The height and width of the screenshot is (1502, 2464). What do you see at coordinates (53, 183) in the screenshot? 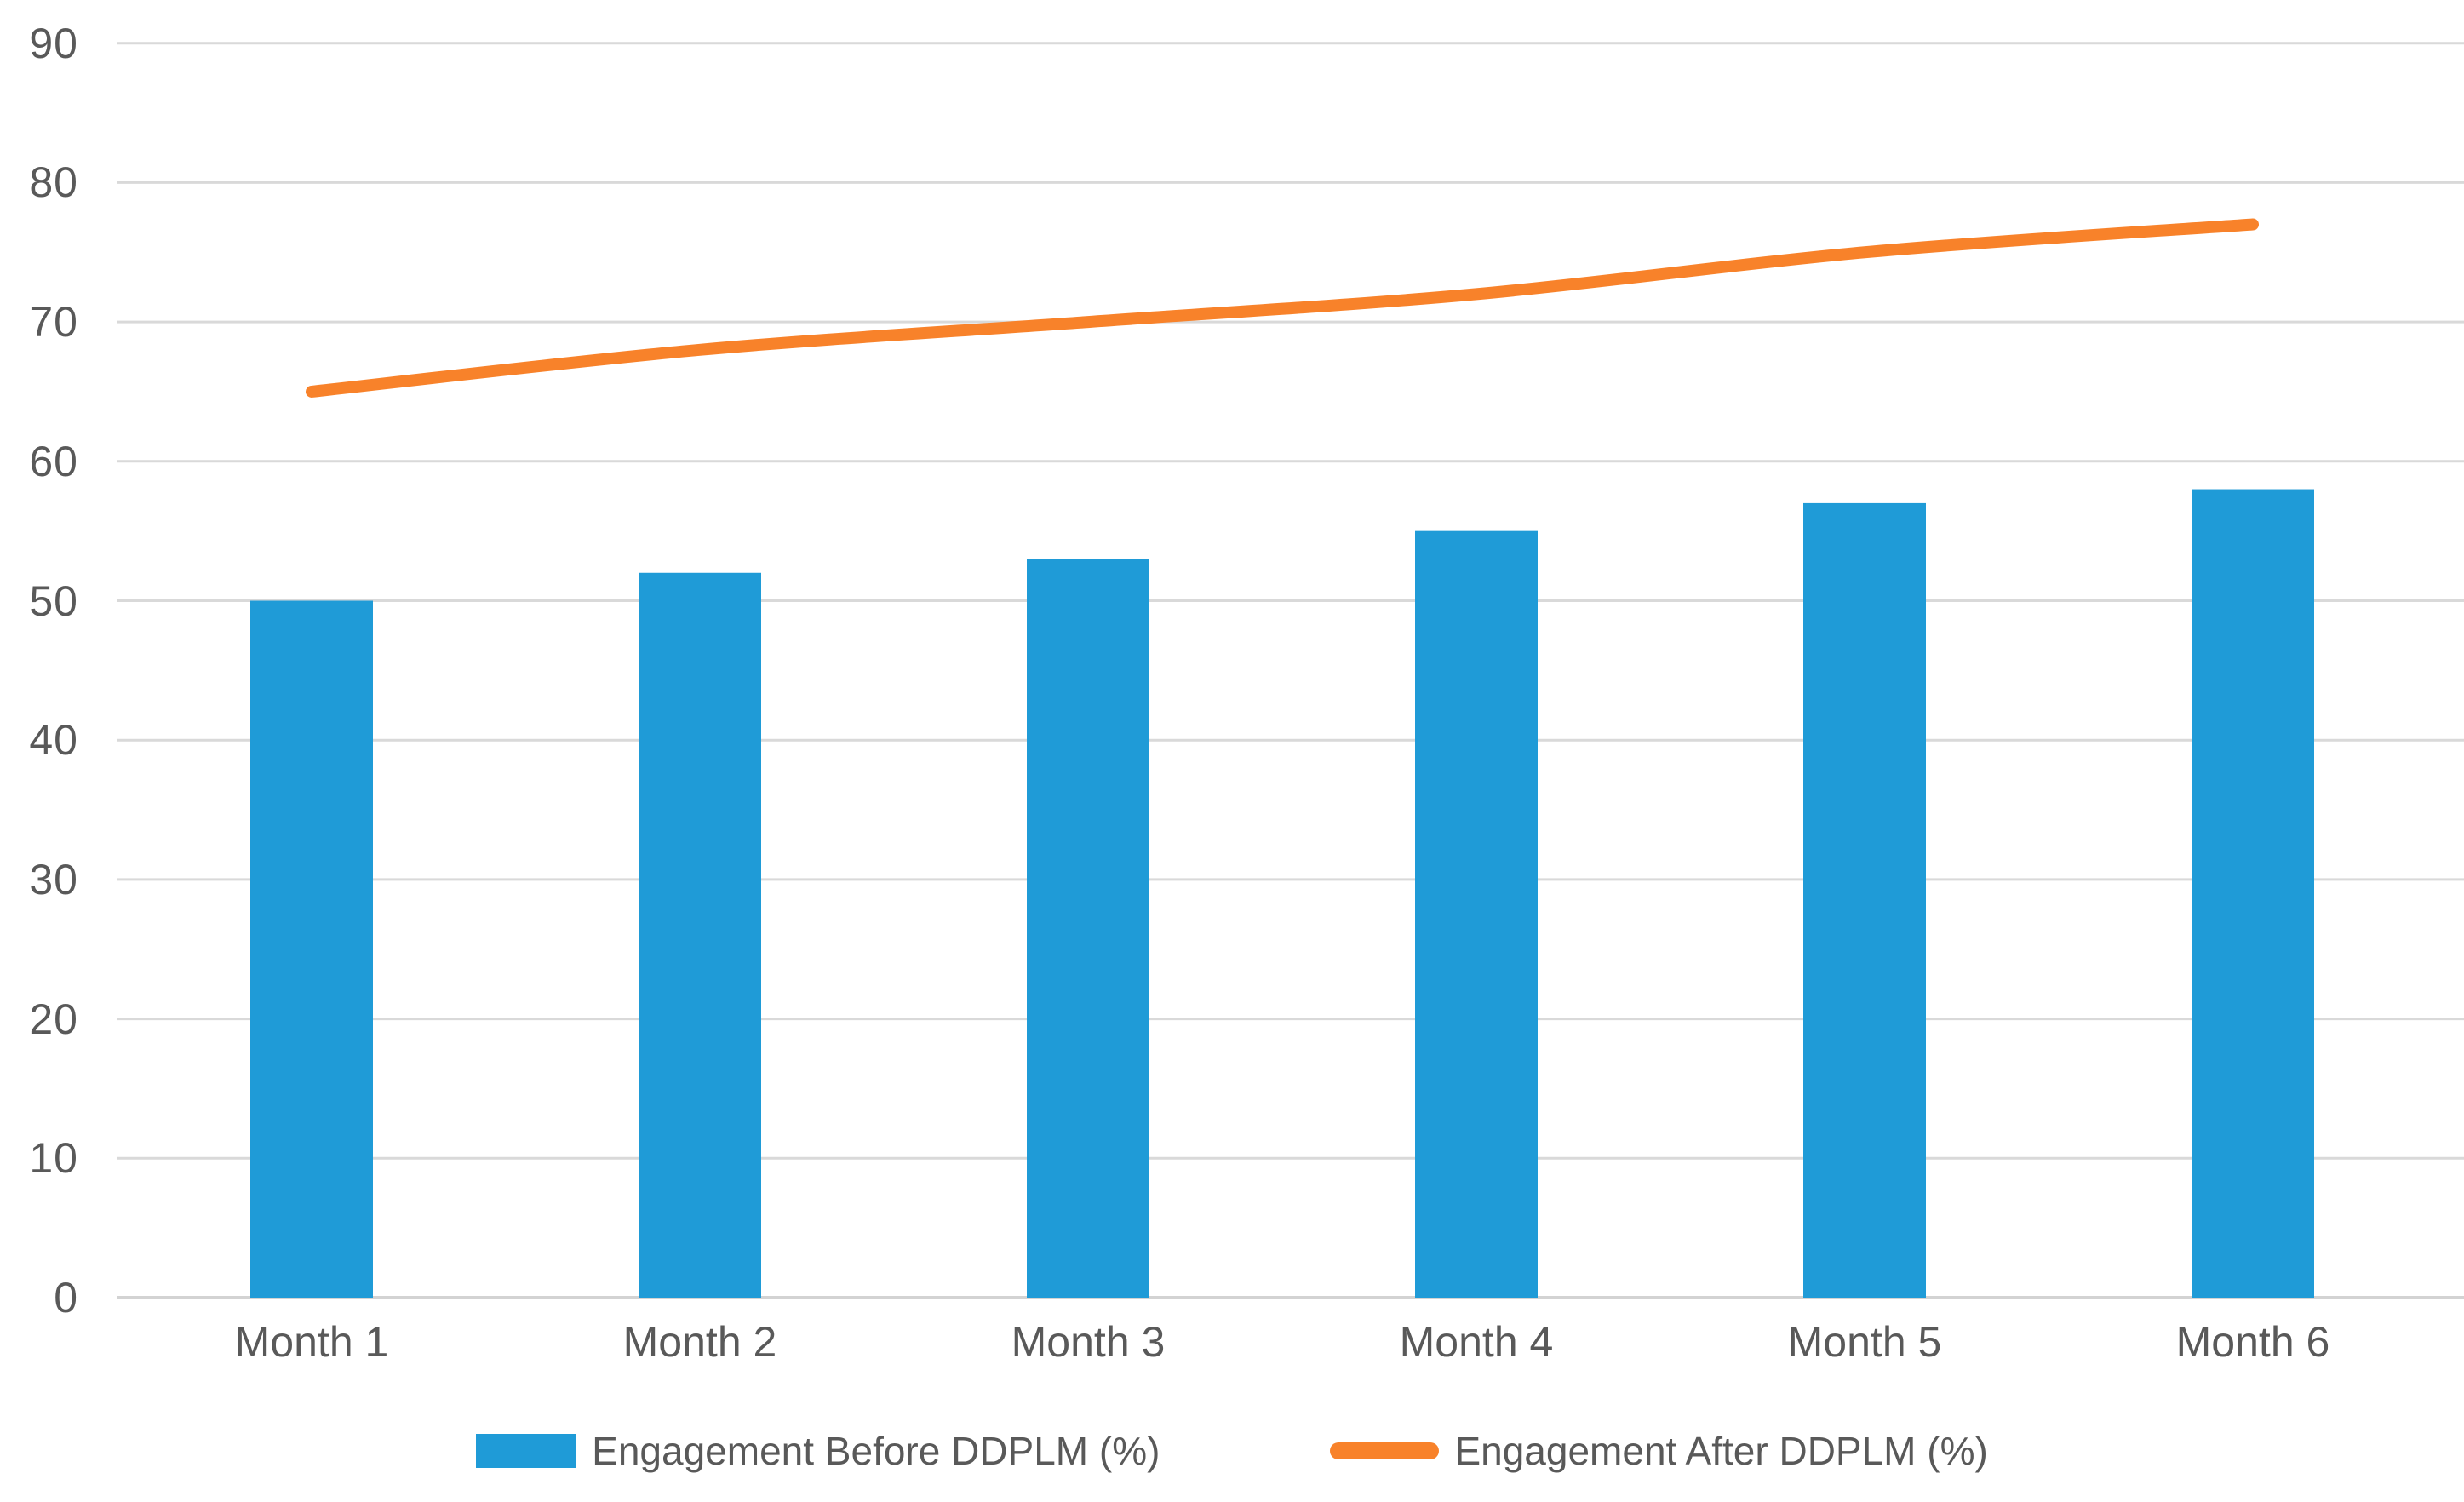
I see `y-tick-label-80: 80` at bounding box center [53, 183].